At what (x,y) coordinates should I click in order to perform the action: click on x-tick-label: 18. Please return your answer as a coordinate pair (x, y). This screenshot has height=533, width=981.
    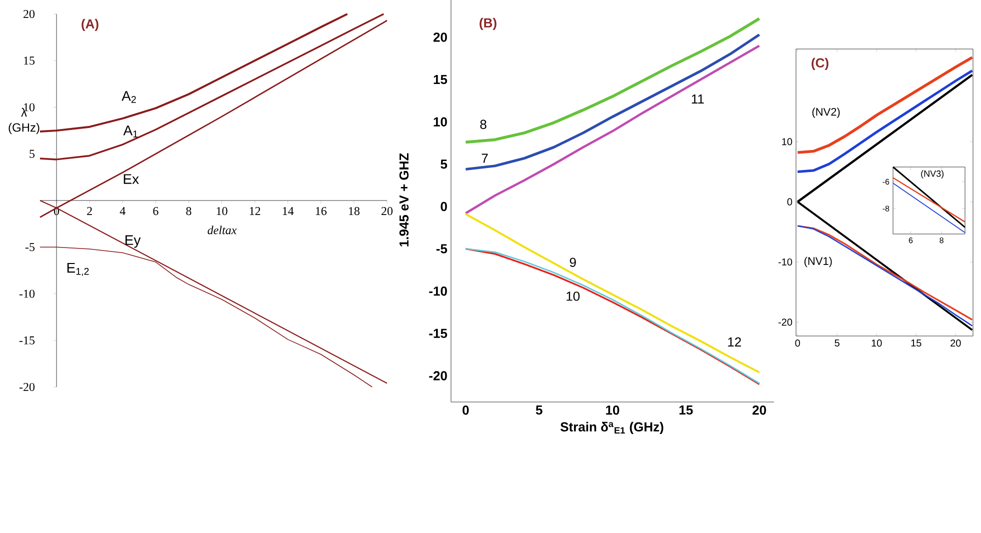
    Looking at the image, I should click on (354, 211).